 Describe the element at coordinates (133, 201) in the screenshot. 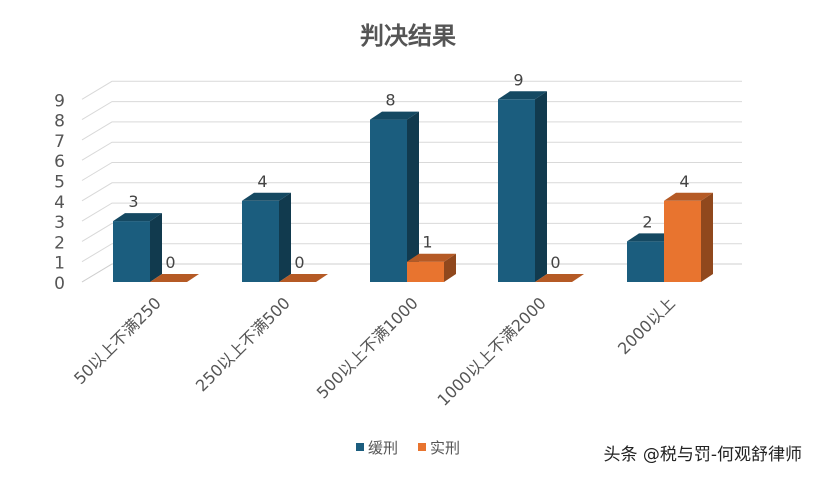

I see `data-label: 3` at that location.